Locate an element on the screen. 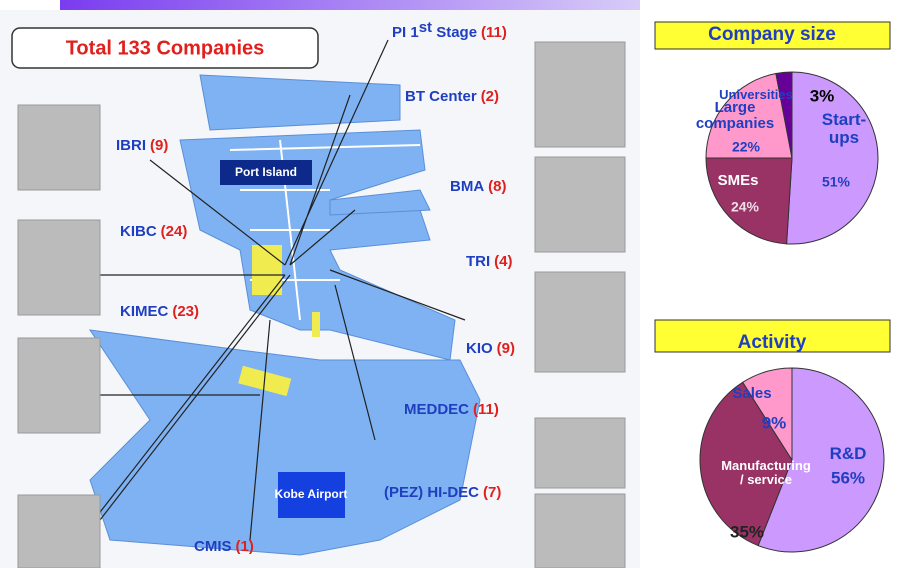  facility-name-sup: st is located at coordinates (425, 27).